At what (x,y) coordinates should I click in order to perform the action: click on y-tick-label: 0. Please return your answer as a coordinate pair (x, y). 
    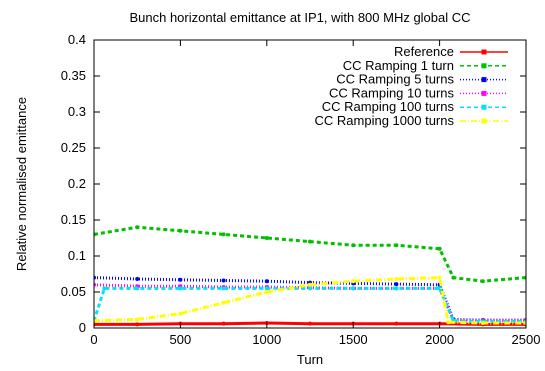
    Looking at the image, I should click on (82, 327).